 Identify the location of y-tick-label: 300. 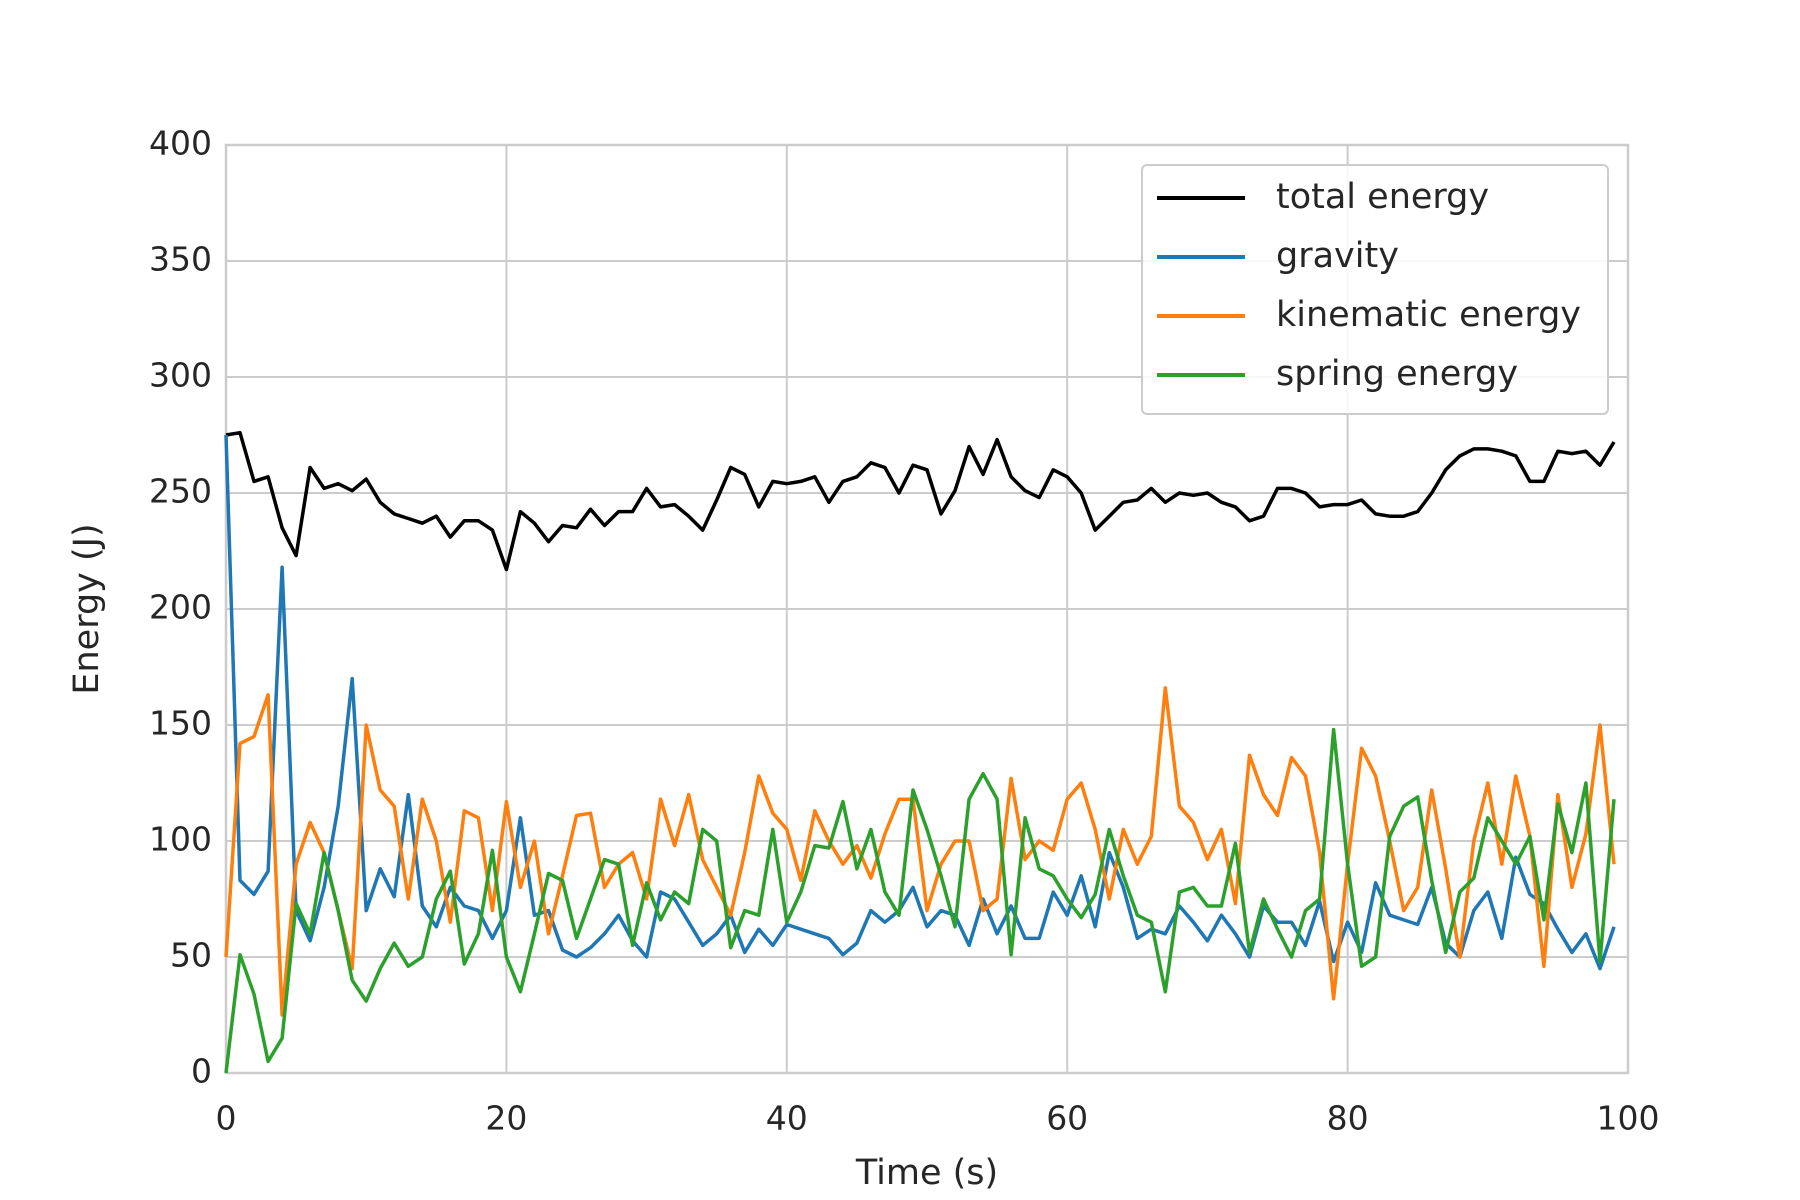
(180, 375).